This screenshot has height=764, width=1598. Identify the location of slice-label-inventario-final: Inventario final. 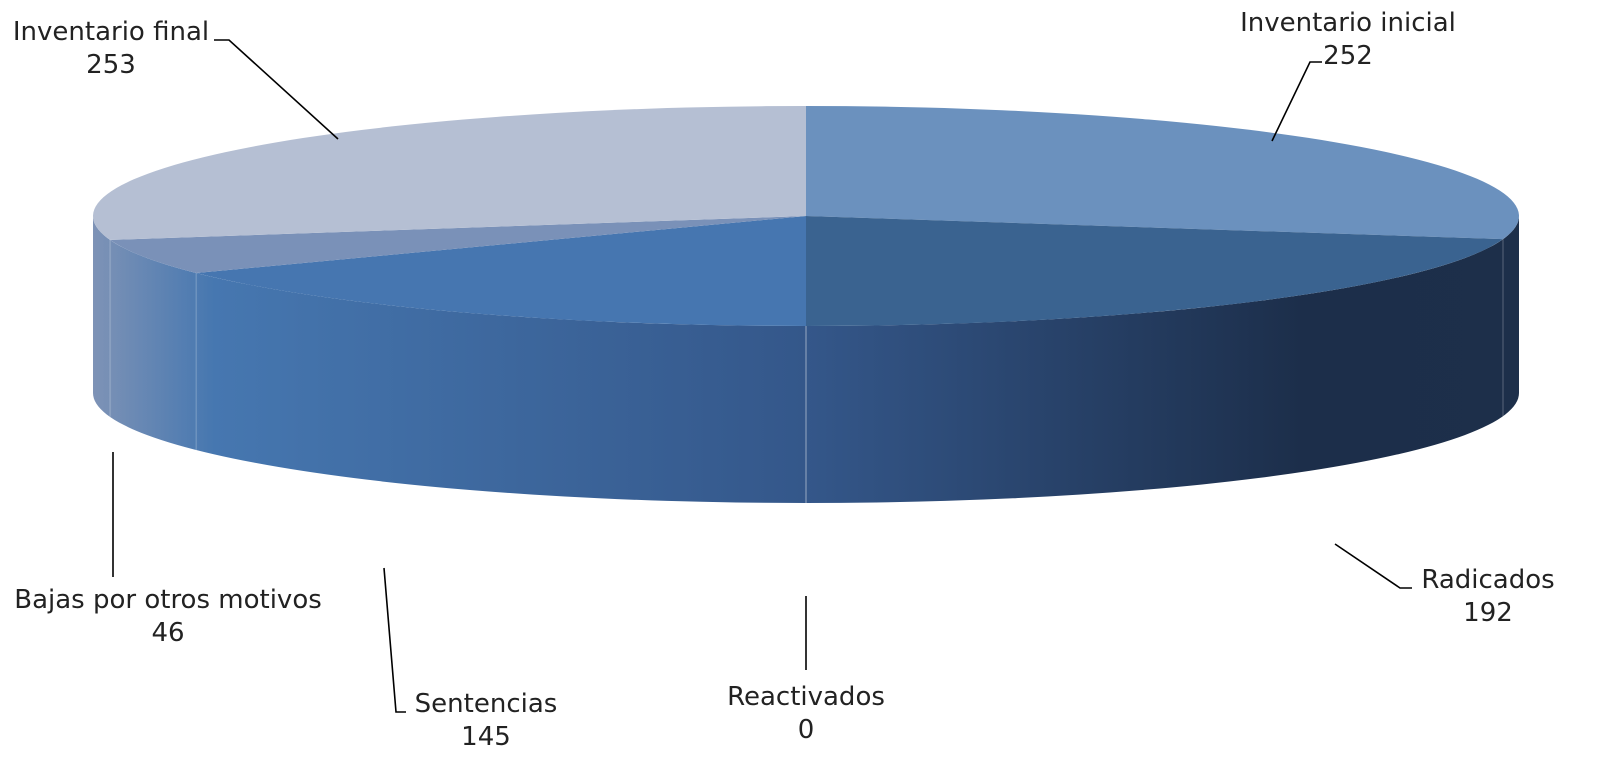
(111, 32).